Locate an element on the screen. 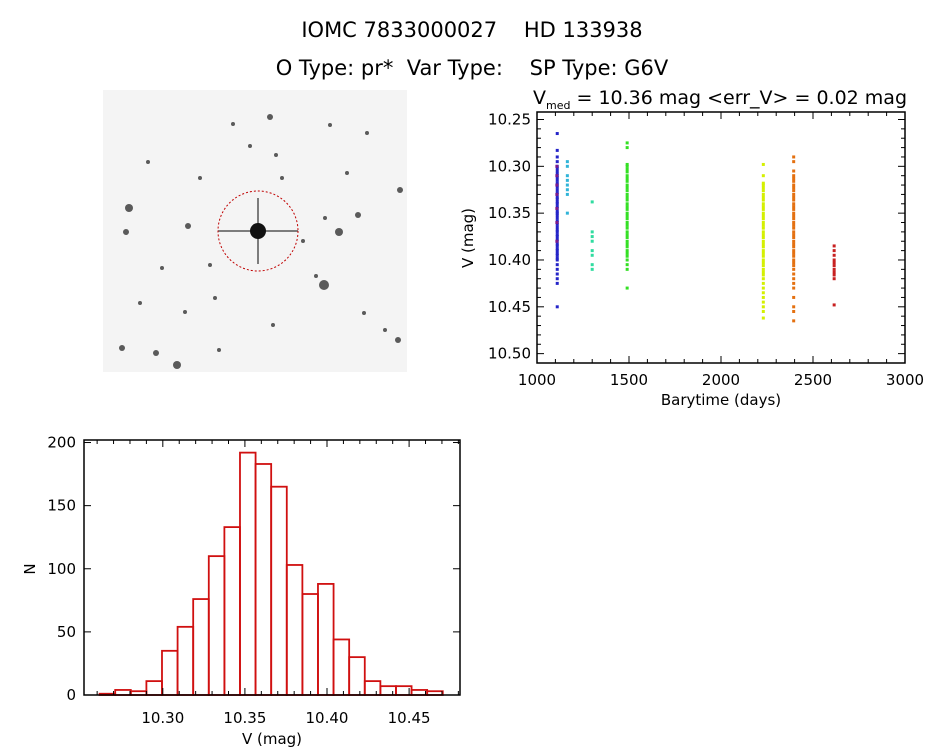 This screenshot has height=747, width=944. light-curve-ylabel: V (mag) is located at coordinates (468, 238).